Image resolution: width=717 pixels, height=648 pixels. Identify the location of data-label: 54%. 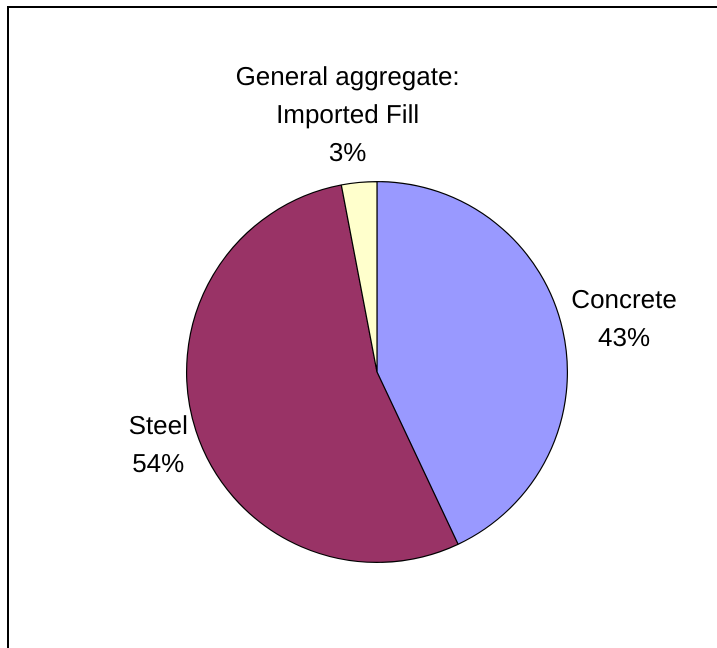
(158, 463).